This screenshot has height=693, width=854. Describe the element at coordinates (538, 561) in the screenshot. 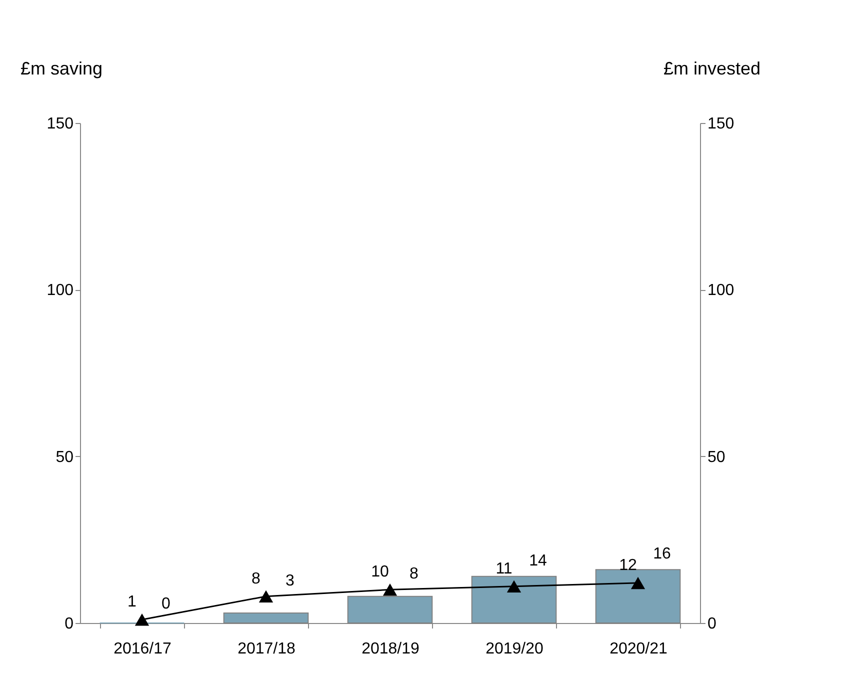

I see `data-label: 14` at that location.